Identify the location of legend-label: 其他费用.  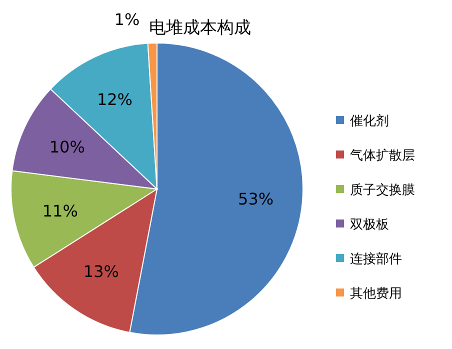
(376, 294).